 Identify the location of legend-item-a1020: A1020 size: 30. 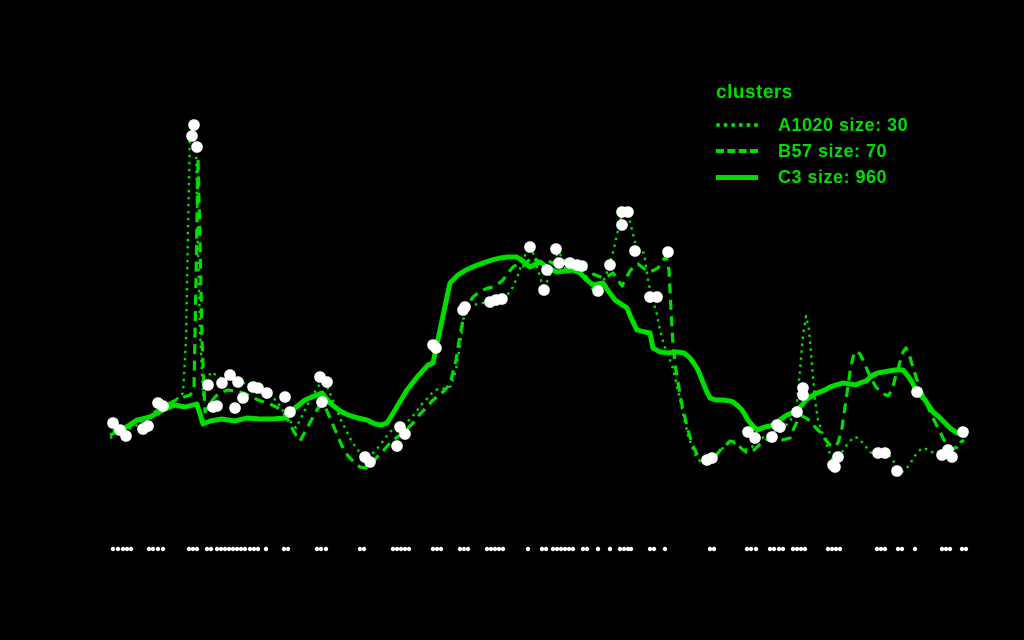
(812, 125).